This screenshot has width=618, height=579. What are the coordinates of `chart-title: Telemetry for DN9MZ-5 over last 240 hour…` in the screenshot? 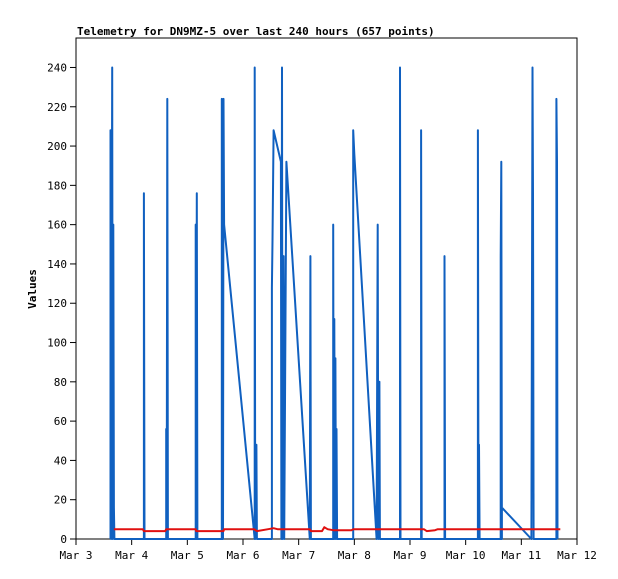 It's located at (256, 31).